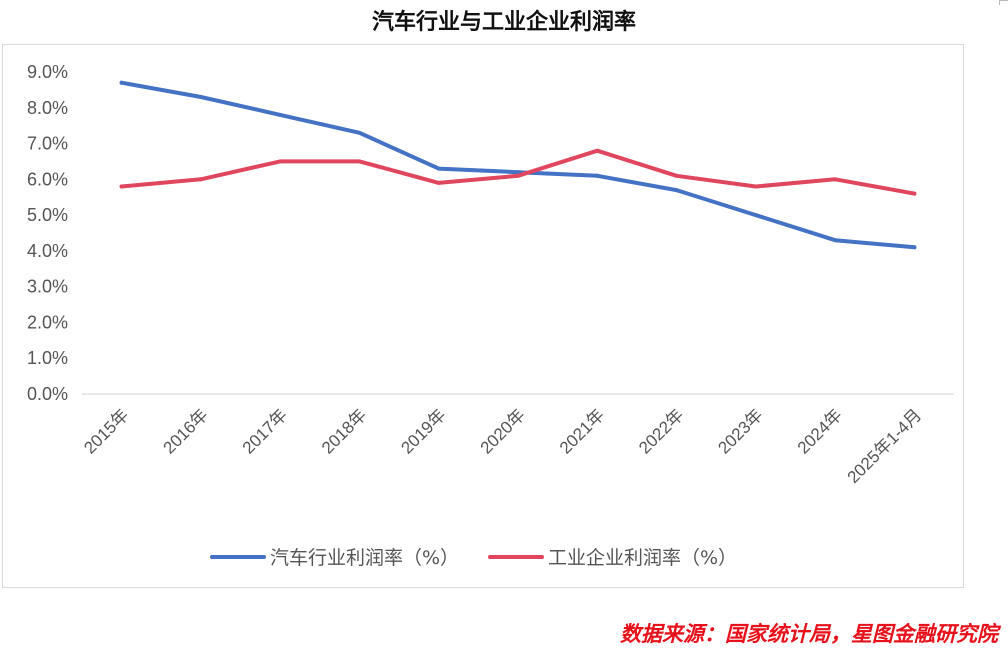 The image size is (1008, 656). What do you see at coordinates (47, 215) in the screenshot?
I see `y-tick-label: 5.0%` at bounding box center [47, 215].